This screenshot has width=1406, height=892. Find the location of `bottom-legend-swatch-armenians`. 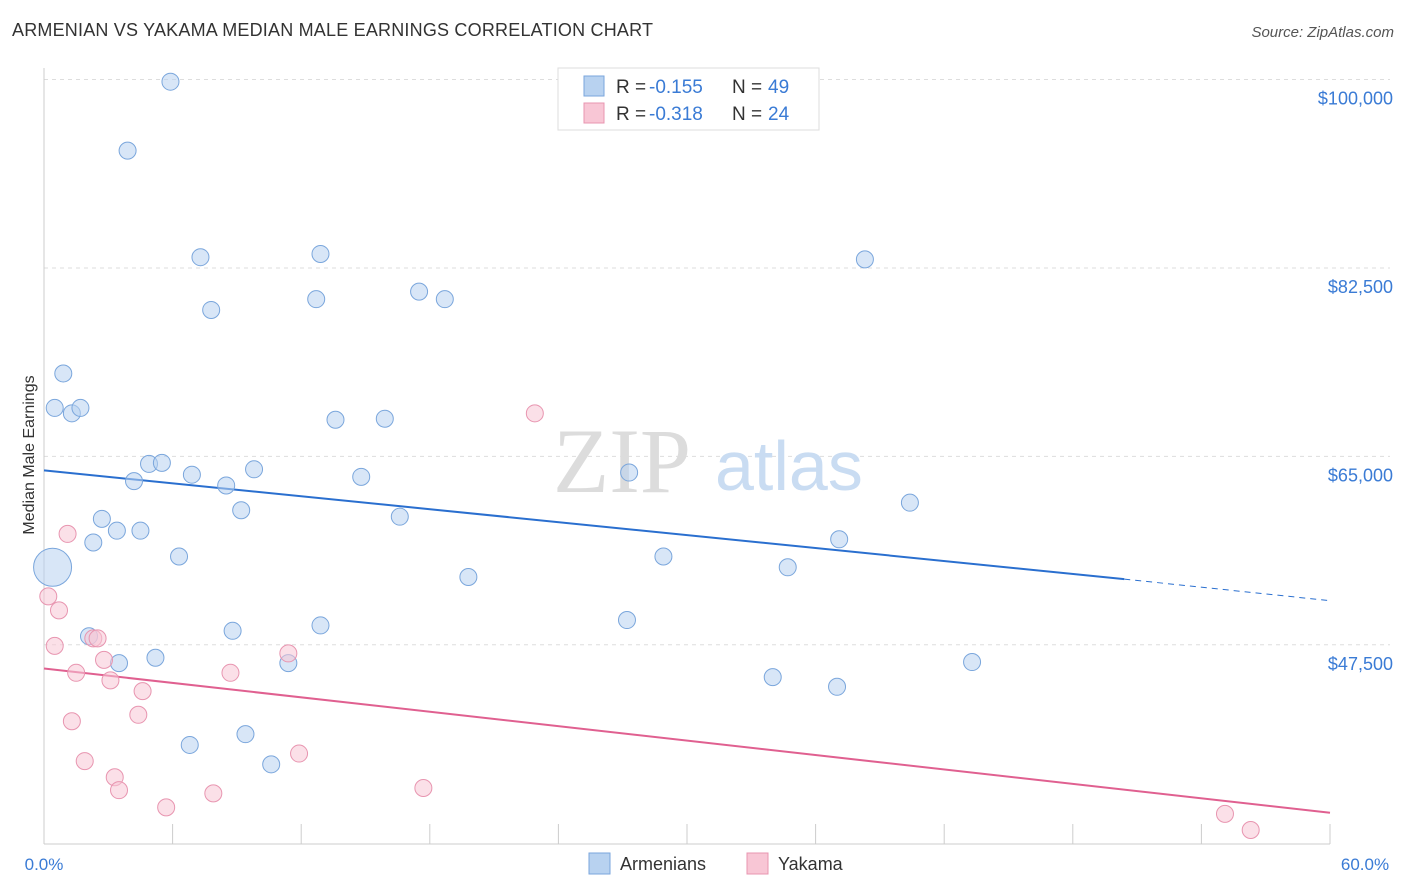

bottom-legend-swatch-armenians is located at coordinates (599, 863).